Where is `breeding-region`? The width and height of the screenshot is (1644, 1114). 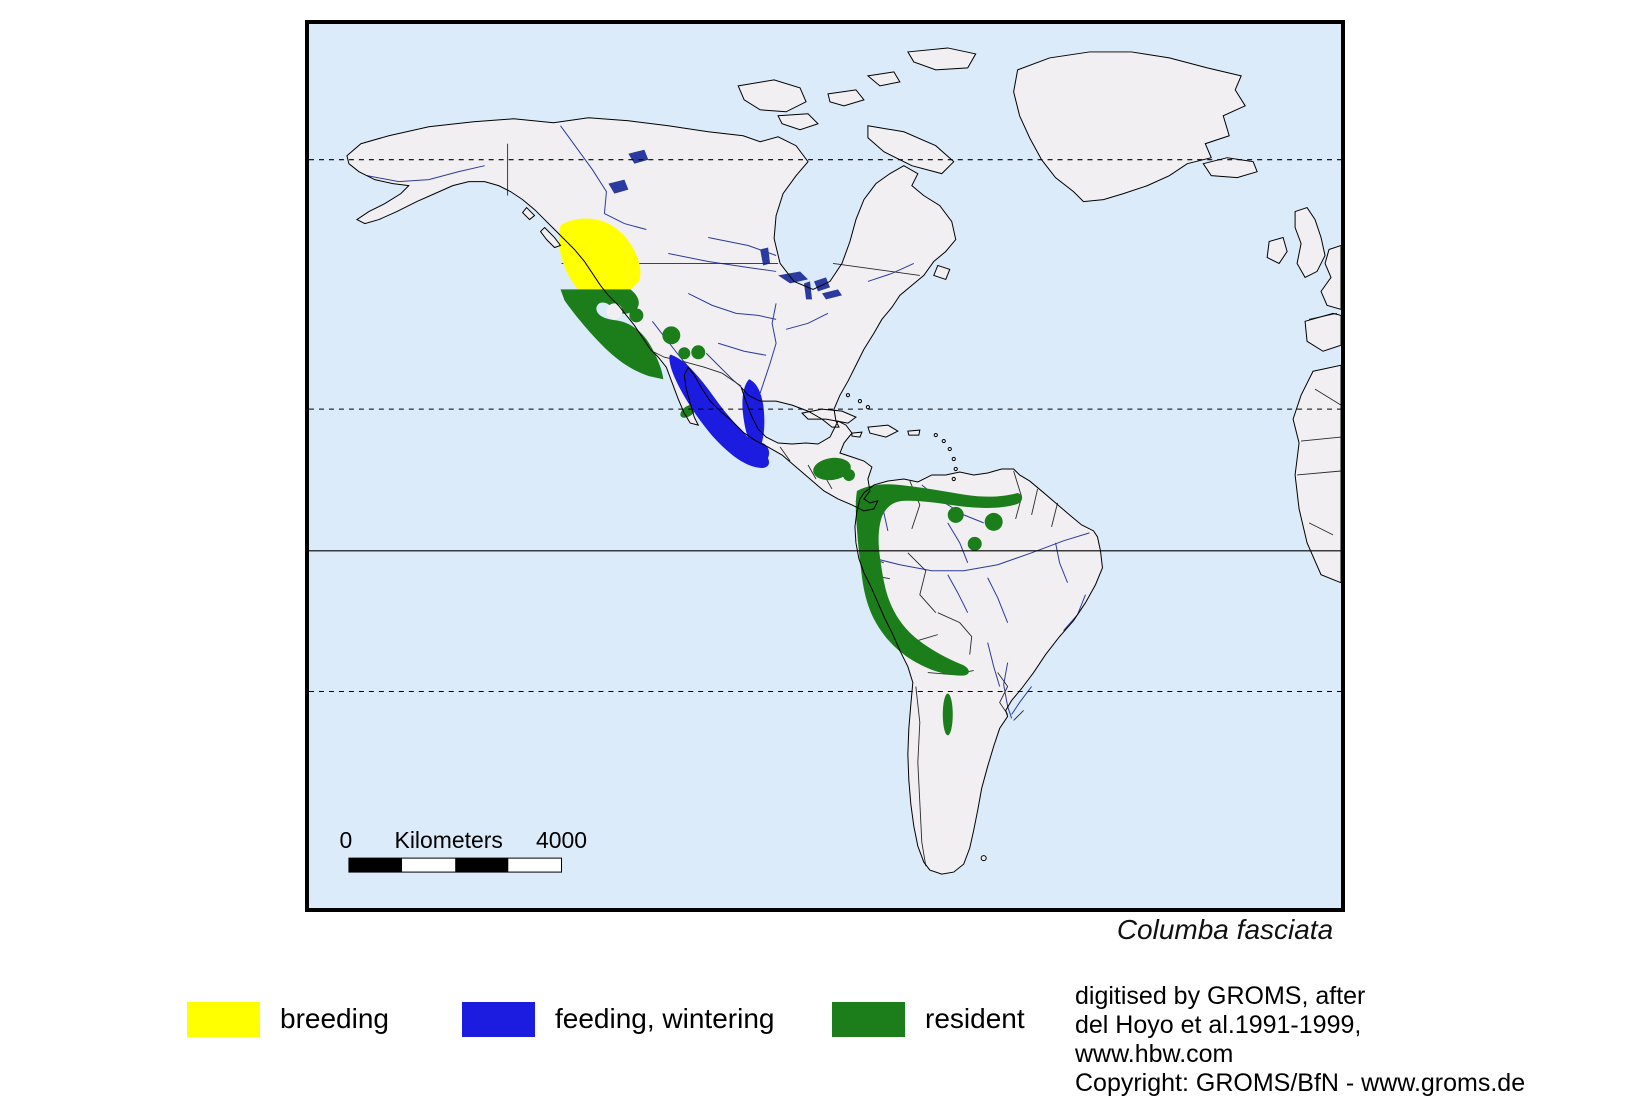
breeding-region is located at coordinates (600, 254).